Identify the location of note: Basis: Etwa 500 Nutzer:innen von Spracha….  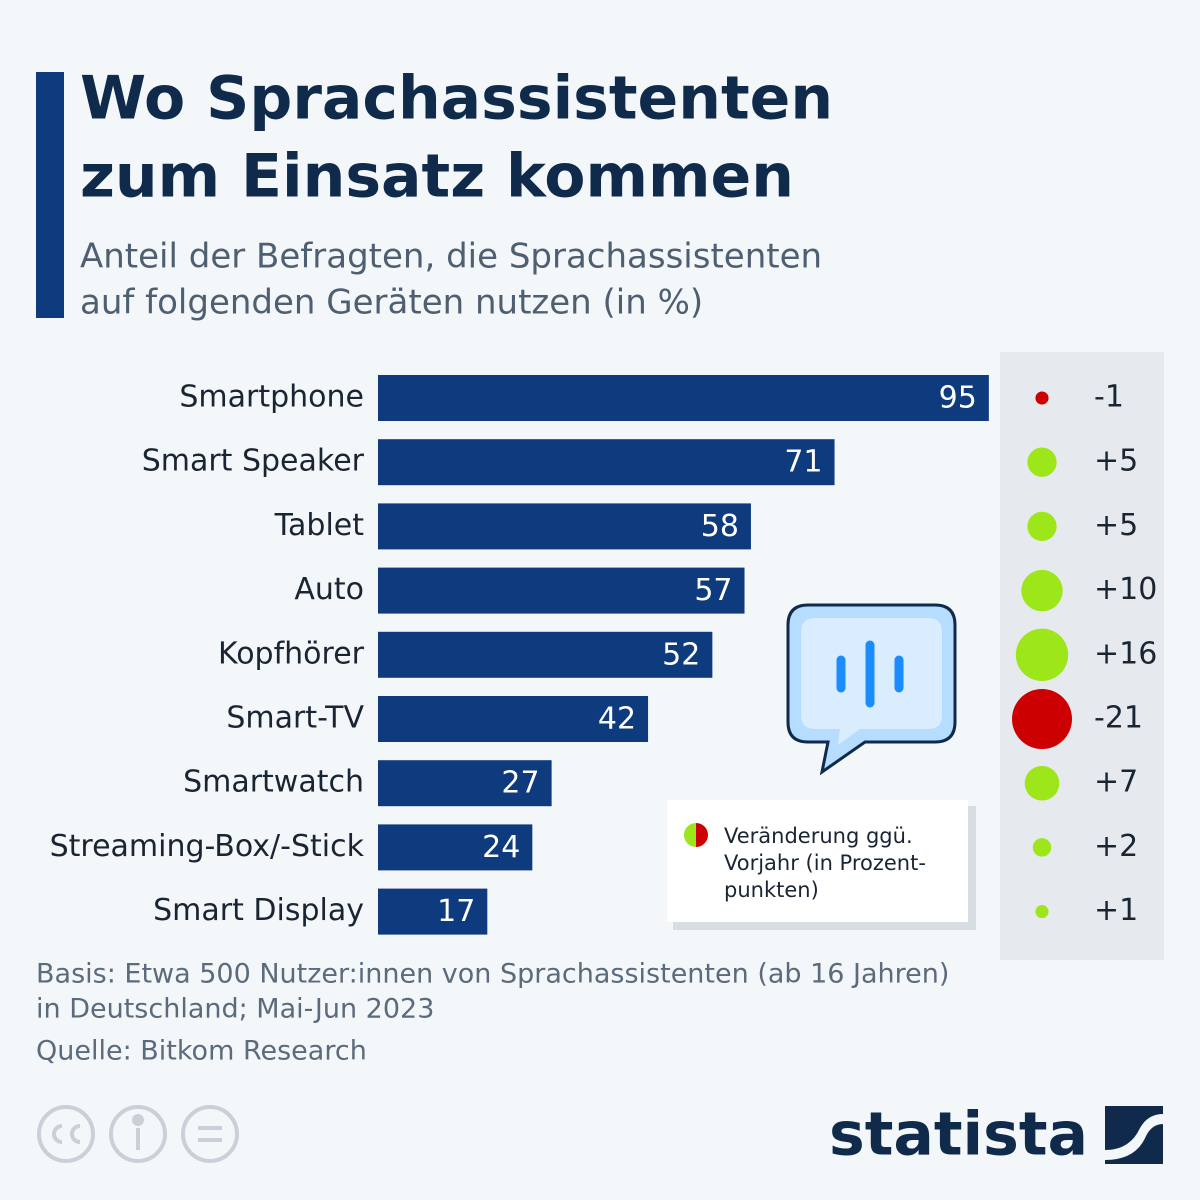
(492, 974).